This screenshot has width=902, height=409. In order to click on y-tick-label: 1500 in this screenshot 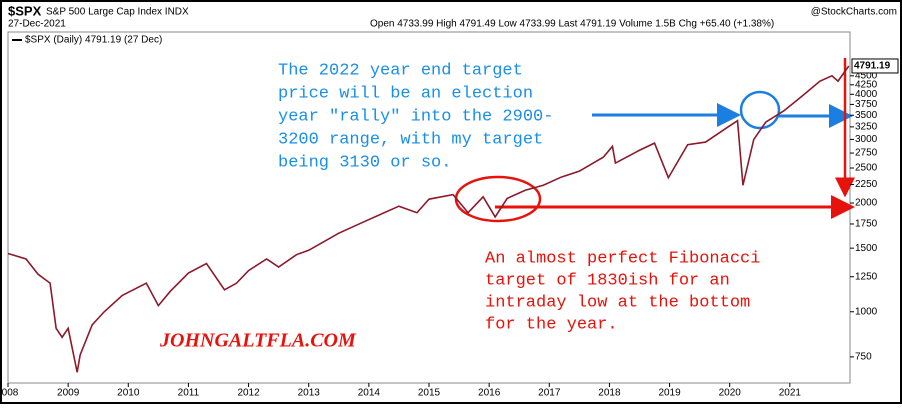, I will do `click(866, 248)`.